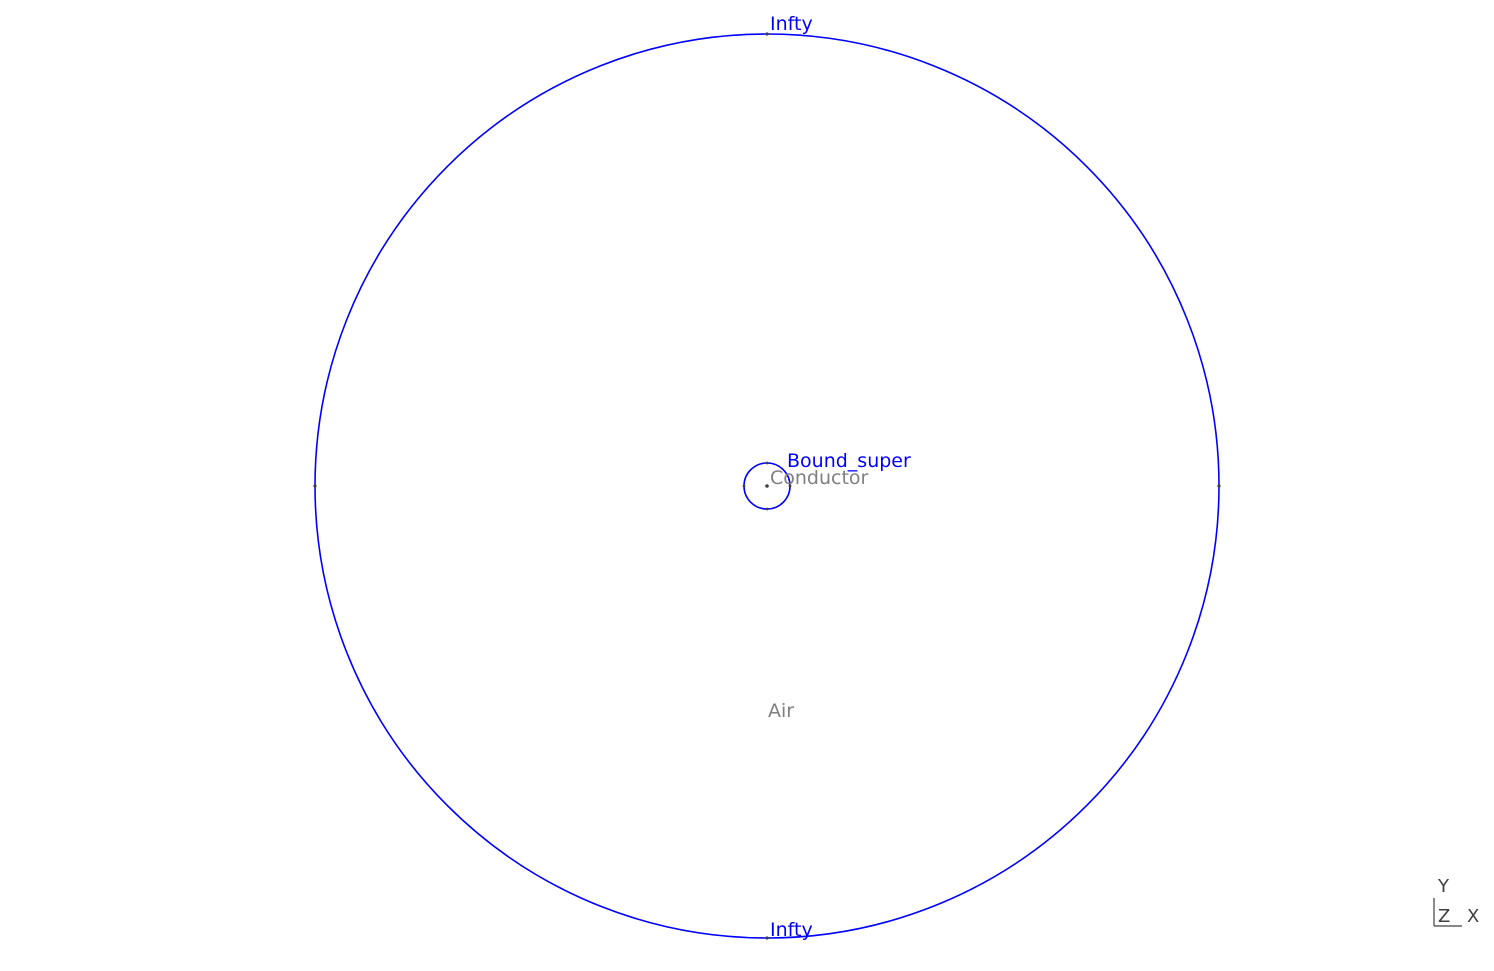 Image resolution: width=1494 pixels, height=971 pixels. What do you see at coordinates (791, 930) in the screenshot?
I see `outer-boundary-label-bottom: Infty` at bounding box center [791, 930].